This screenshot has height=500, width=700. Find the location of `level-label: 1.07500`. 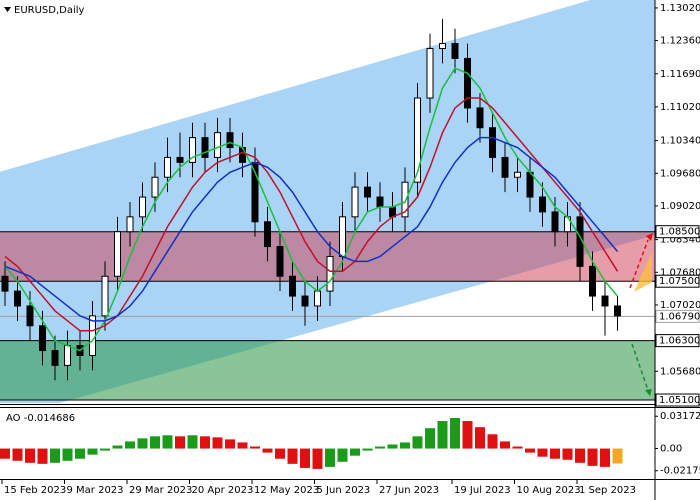

level-label: 1.07500 is located at coordinates (679, 281).